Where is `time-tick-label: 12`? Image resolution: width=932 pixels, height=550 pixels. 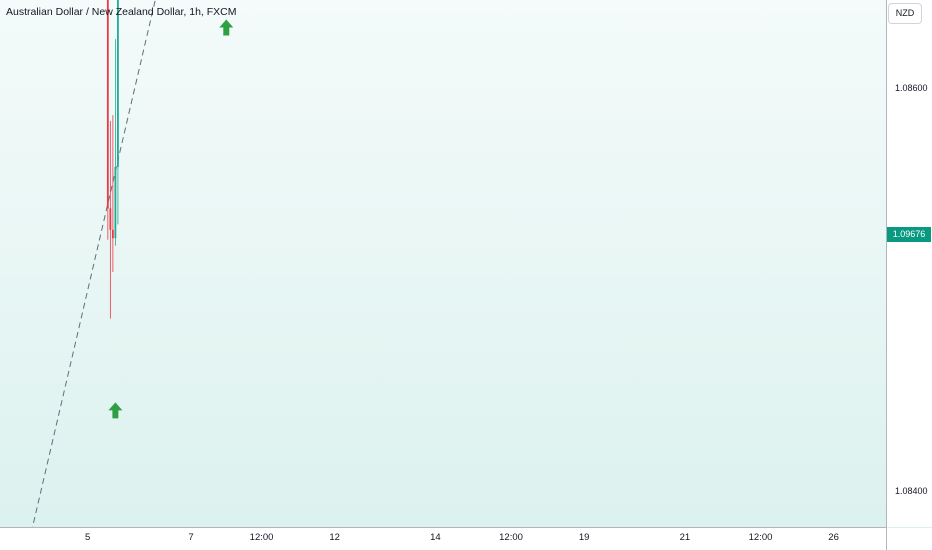
time-tick-label: 12 is located at coordinates (334, 537).